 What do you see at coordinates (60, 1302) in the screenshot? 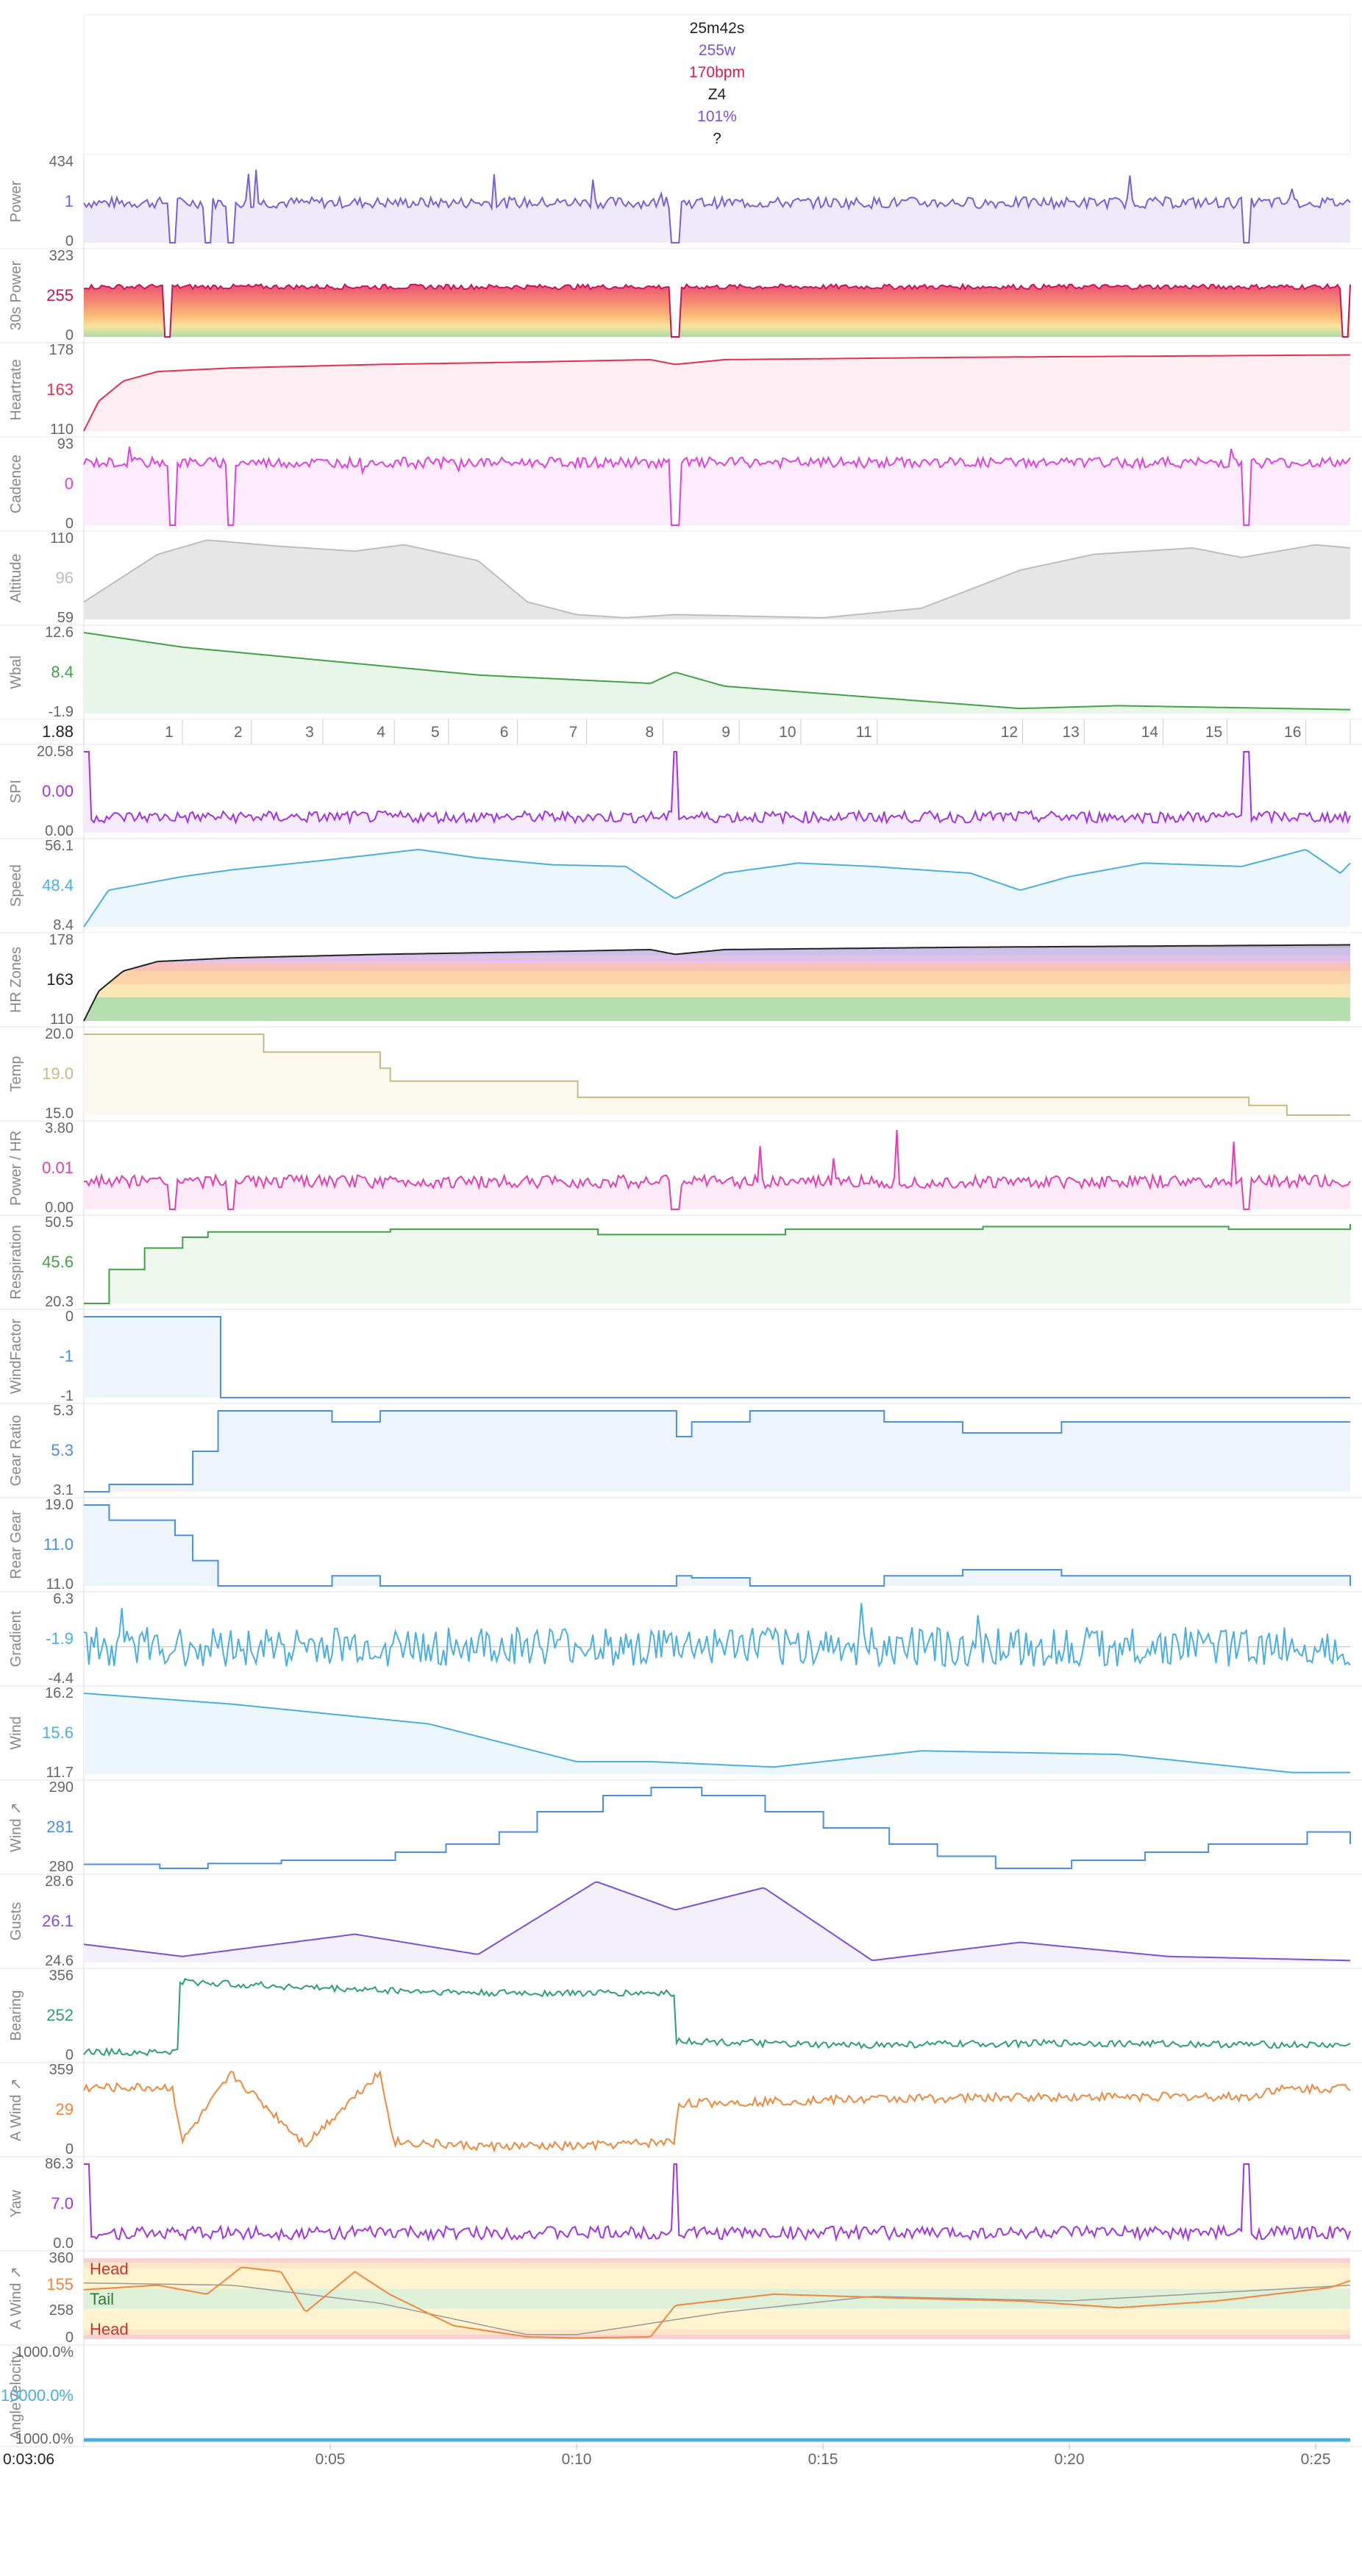
I see `y-tick: 20.3` at bounding box center [60, 1302].